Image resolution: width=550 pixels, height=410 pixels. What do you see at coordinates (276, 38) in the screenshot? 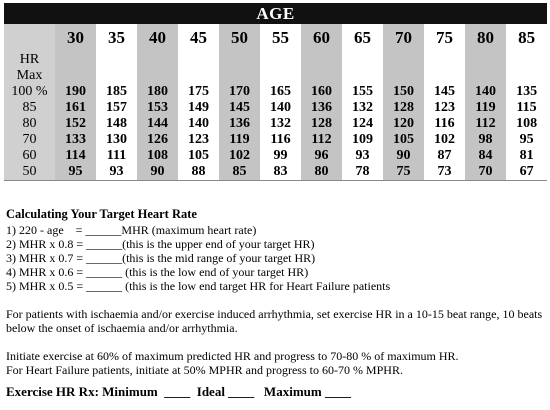
I see `age-values-row: 30 35 40 45 50 55 60 65 70 75 80 85` at bounding box center [276, 38].